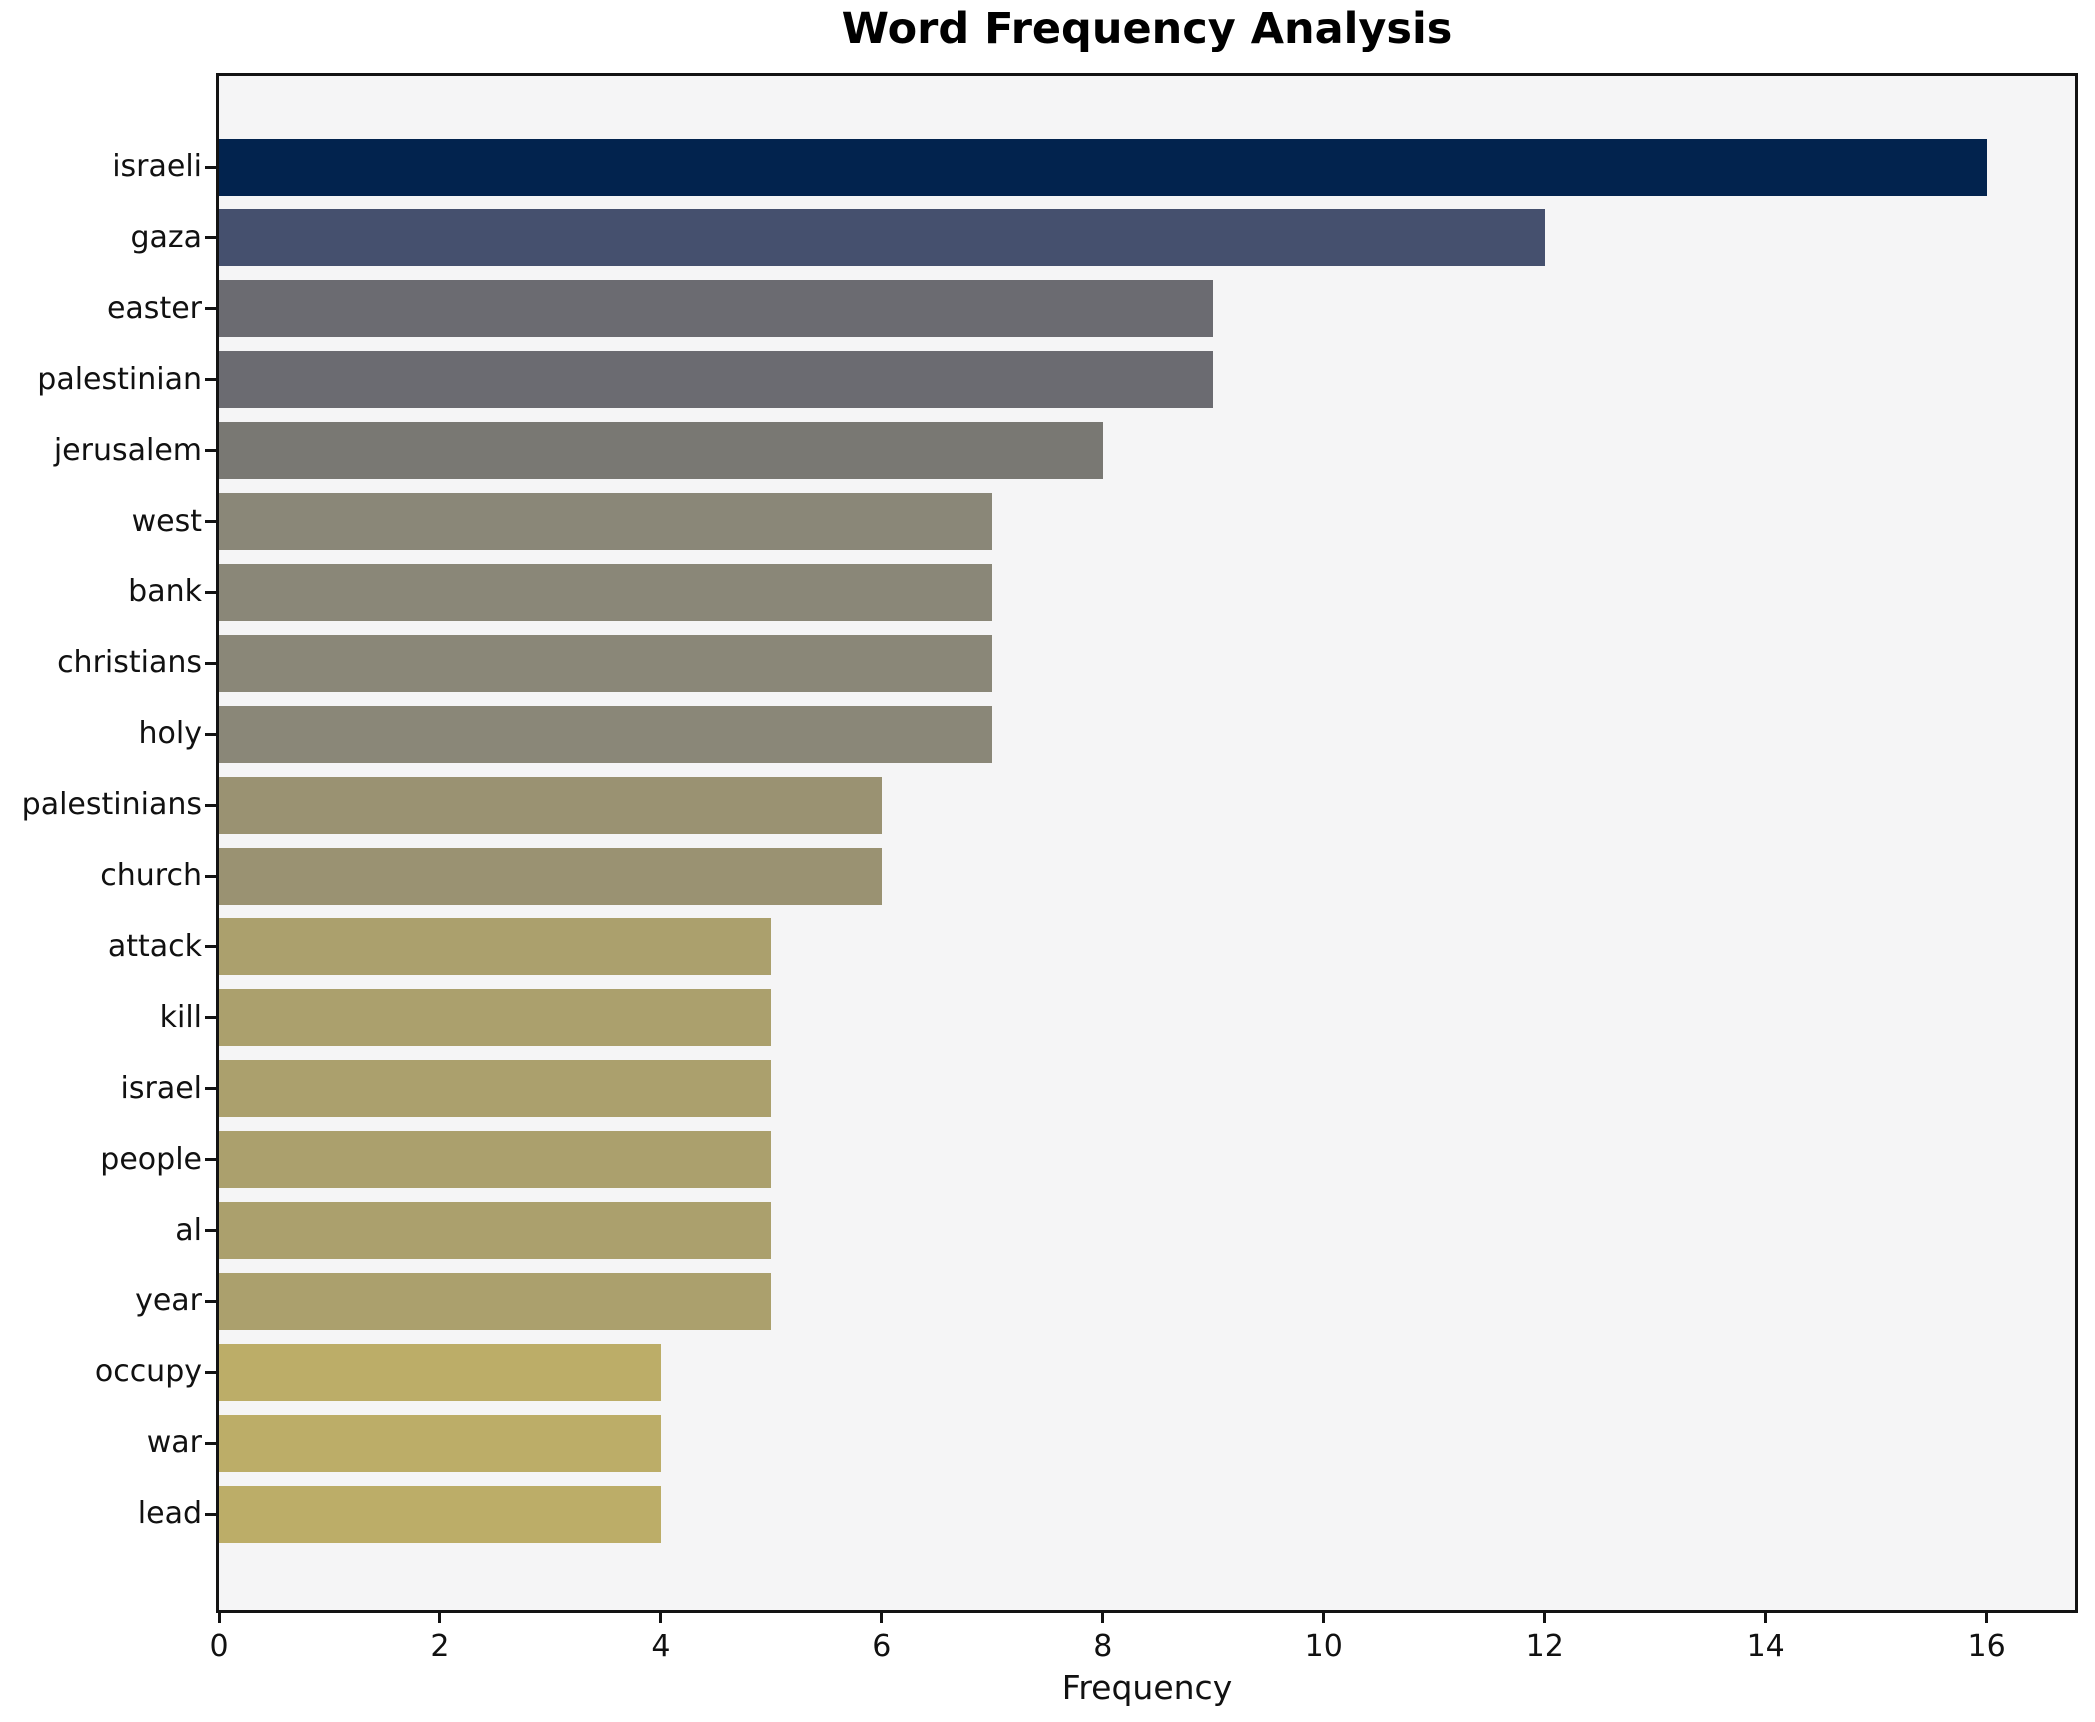  Describe the element at coordinates (166, 237) in the screenshot. I see `y-tick-label: gaza` at that location.